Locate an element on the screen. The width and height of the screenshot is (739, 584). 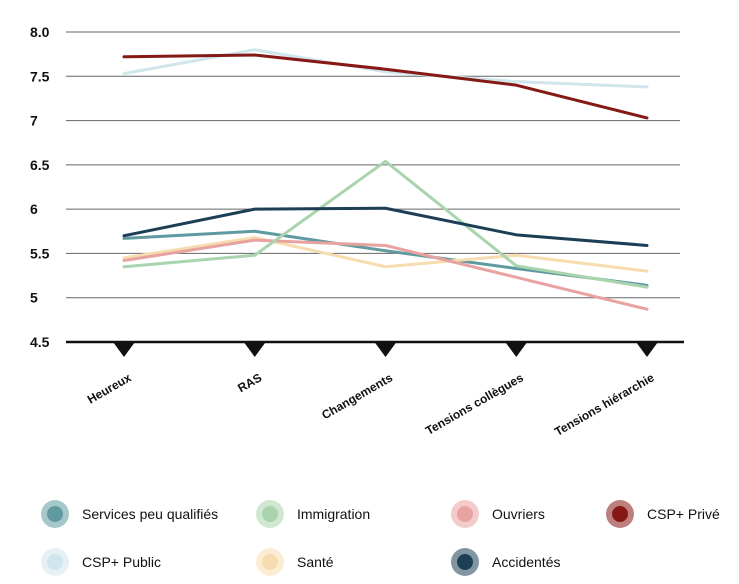
x-tick-label: Heureux is located at coordinates (109, 388).